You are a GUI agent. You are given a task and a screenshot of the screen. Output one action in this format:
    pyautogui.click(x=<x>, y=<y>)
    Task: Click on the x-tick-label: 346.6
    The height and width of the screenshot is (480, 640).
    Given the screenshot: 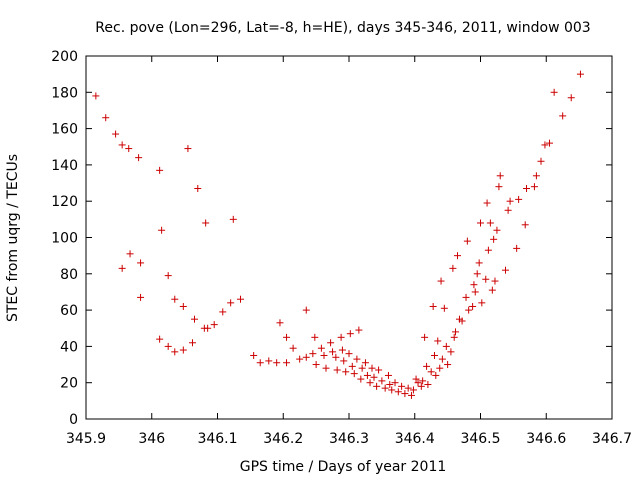 What is the action you would take?
    pyautogui.click(x=546, y=439)
    